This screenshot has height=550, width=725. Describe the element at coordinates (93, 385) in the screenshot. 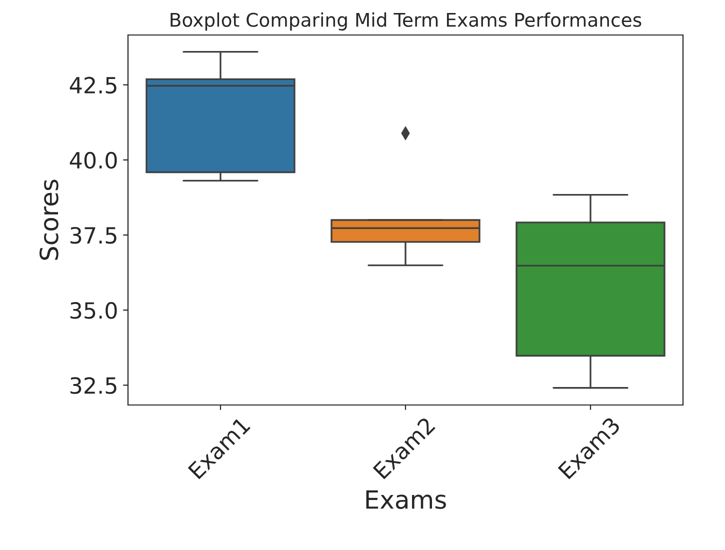

I see `y-tick-label: 32.5` at that location.